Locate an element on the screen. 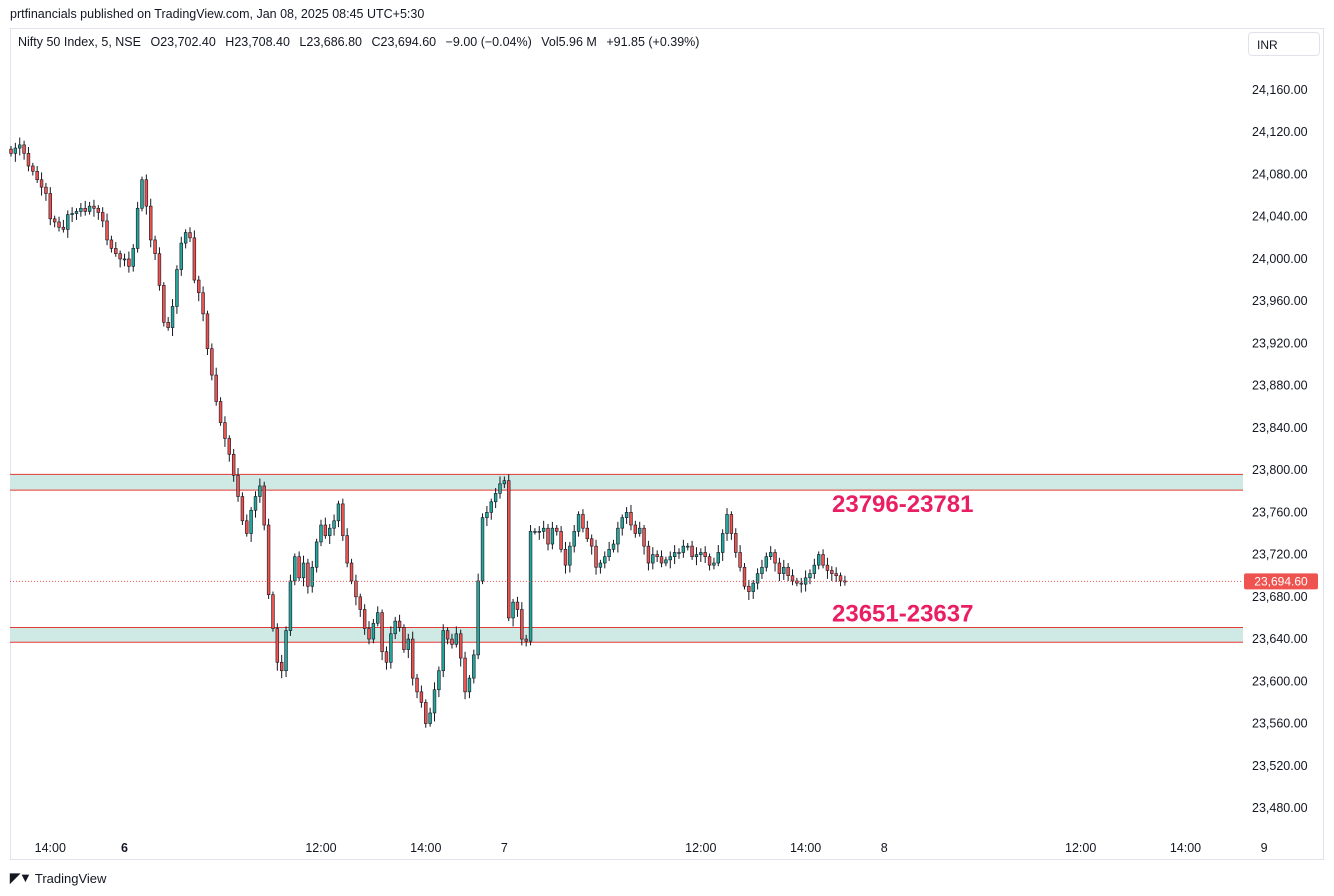 This screenshot has height=896, width=1334. symbol-name: Nifty 50 Index, 5, NSE is located at coordinates (79, 42).